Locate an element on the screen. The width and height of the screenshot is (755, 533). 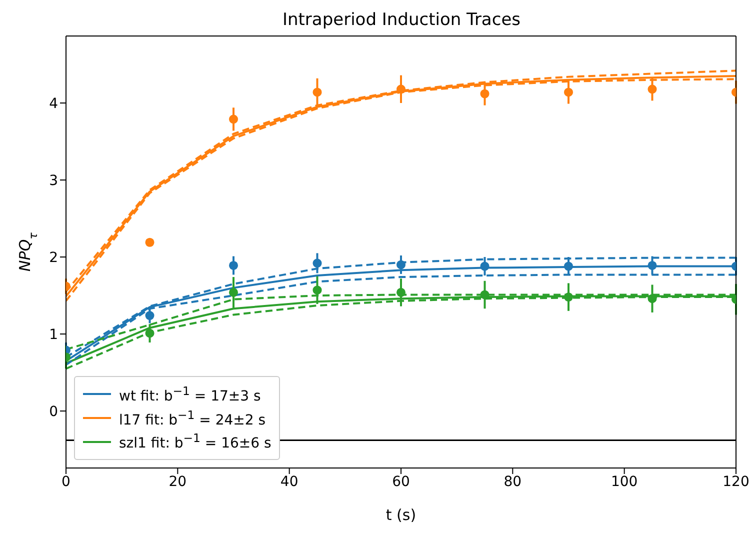
y-tick-label: 3 is located at coordinates (53, 180).